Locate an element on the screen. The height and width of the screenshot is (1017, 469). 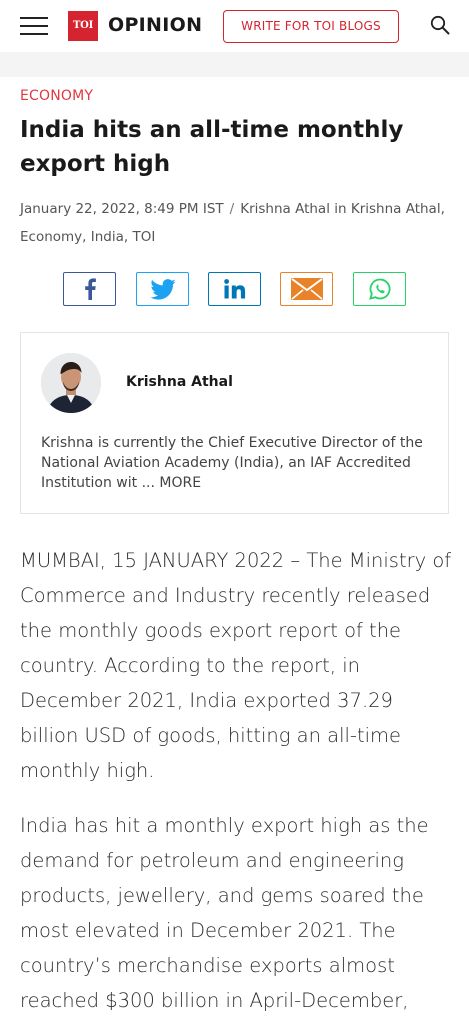
linkedin-icon is located at coordinates (234, 289).